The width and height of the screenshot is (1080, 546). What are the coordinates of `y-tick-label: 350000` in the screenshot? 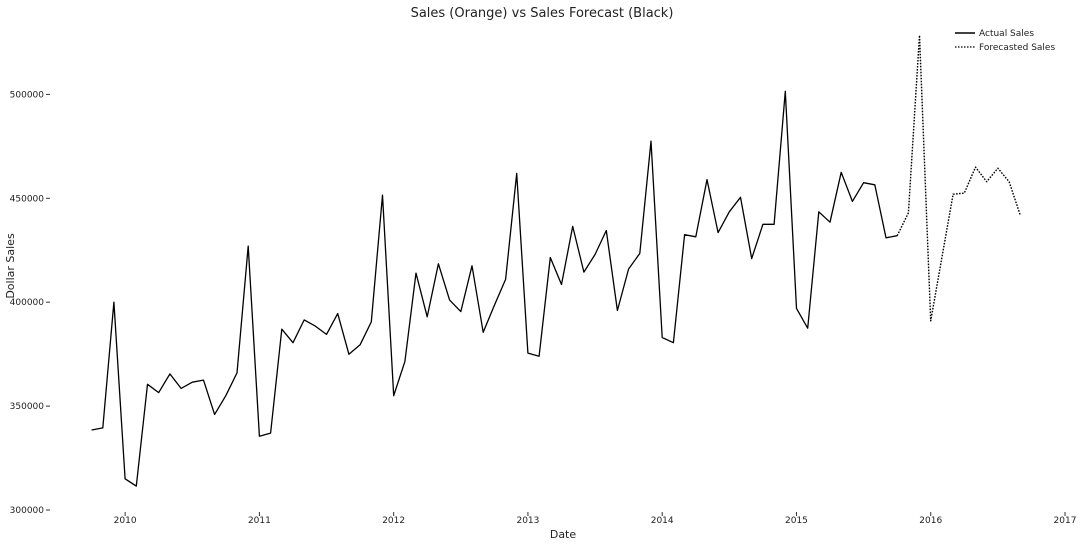 It's located at (27, 407).